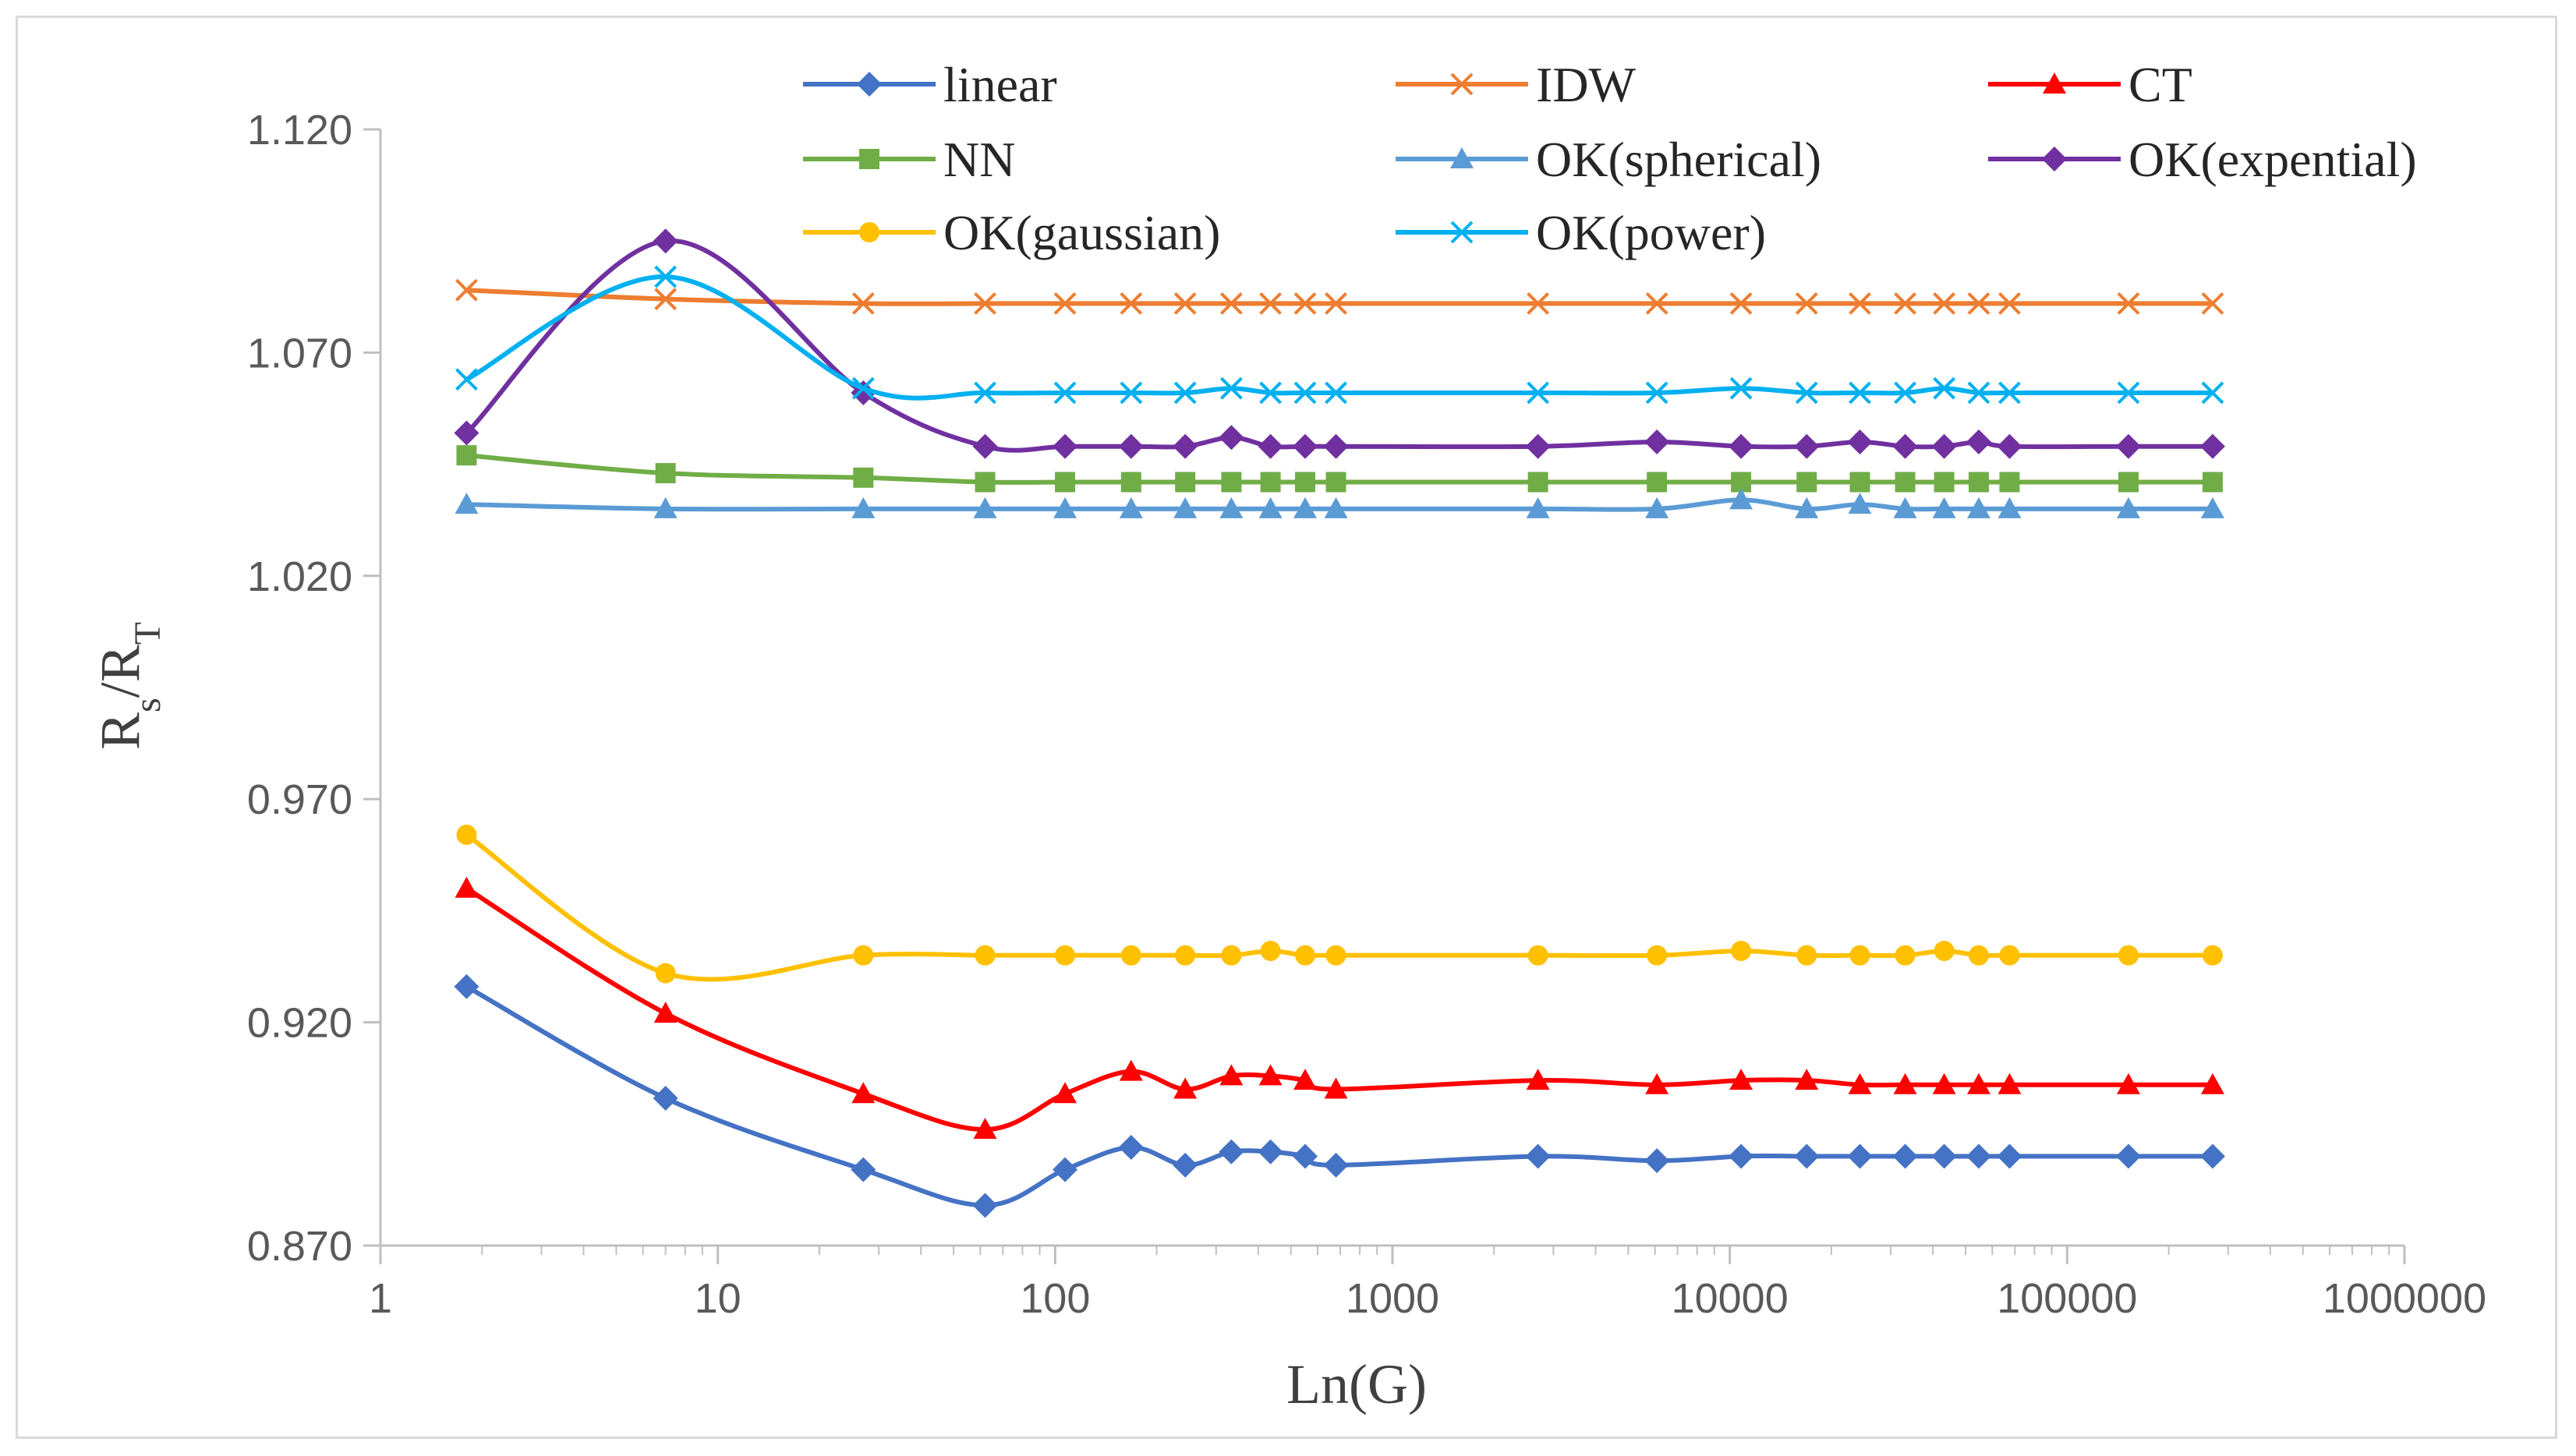 The width and height of the screenshot is (2576, 1456). Describe the element at coordinates (128, 686) in the screenshot. I see `y-axis-title: Rs/RT` at that location.